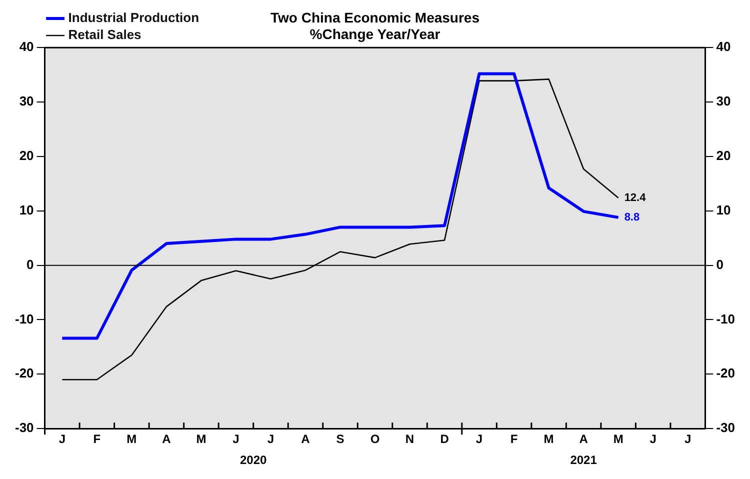  Describe the element at coordinates (409, 439) in the screenshot. I see `x-tick-label: N` at that location.